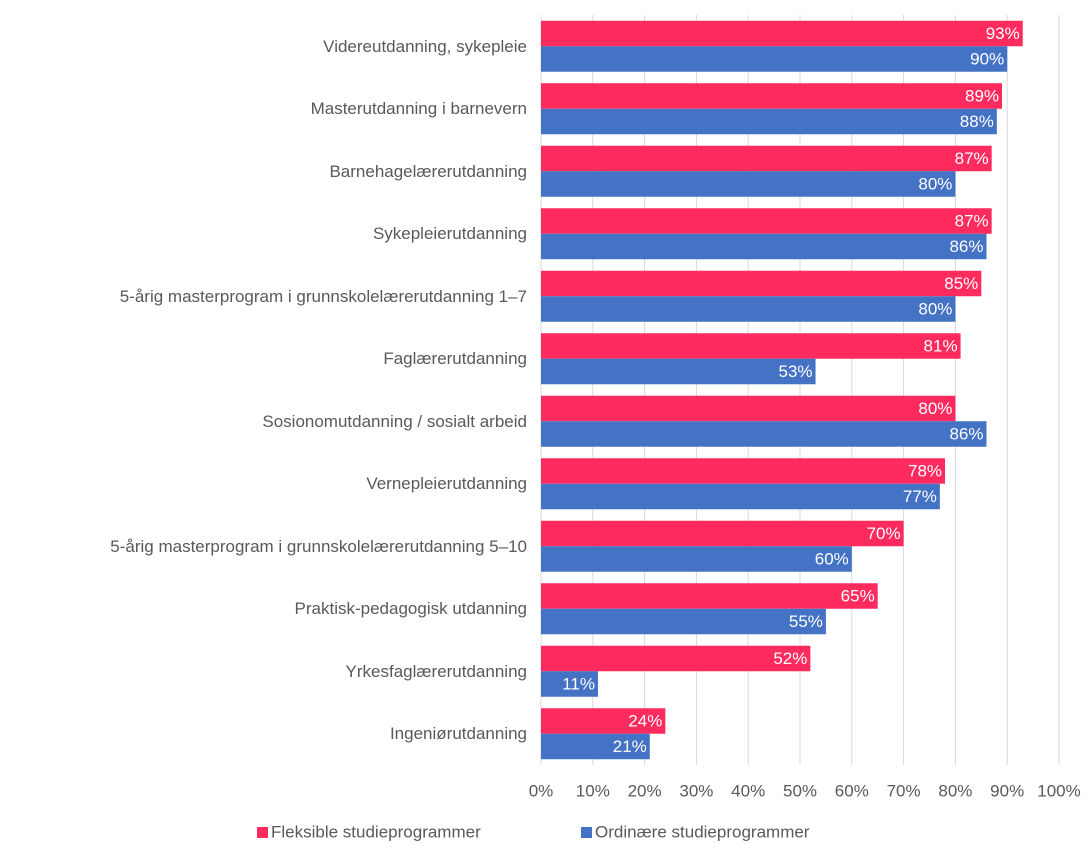  What do you see at coordinates (920, 496) in the screenshot?
I see `value-label: 77%` at bounding box center [920, 496].